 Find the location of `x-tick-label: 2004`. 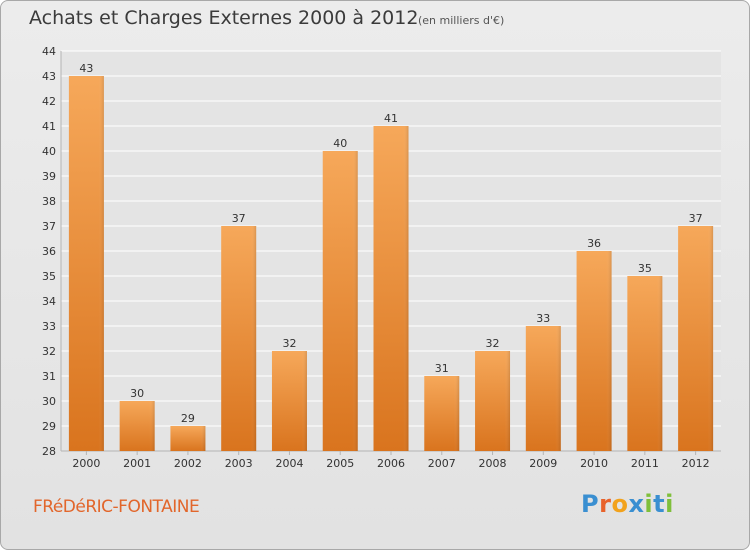

x-tick-label: 2004 is located at coordinates (289, 463).